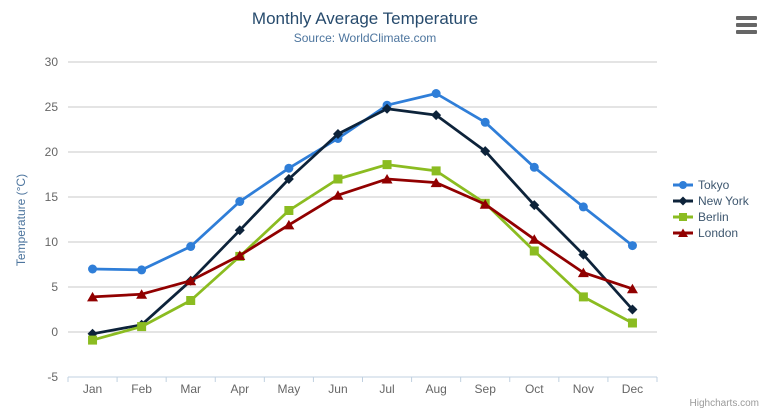 This screenshot has height=416, width=769. What do you see at coordinates (52, 242) in the screenshot?
I see `y-axis-label: 10` at bounding box center [52, 242].